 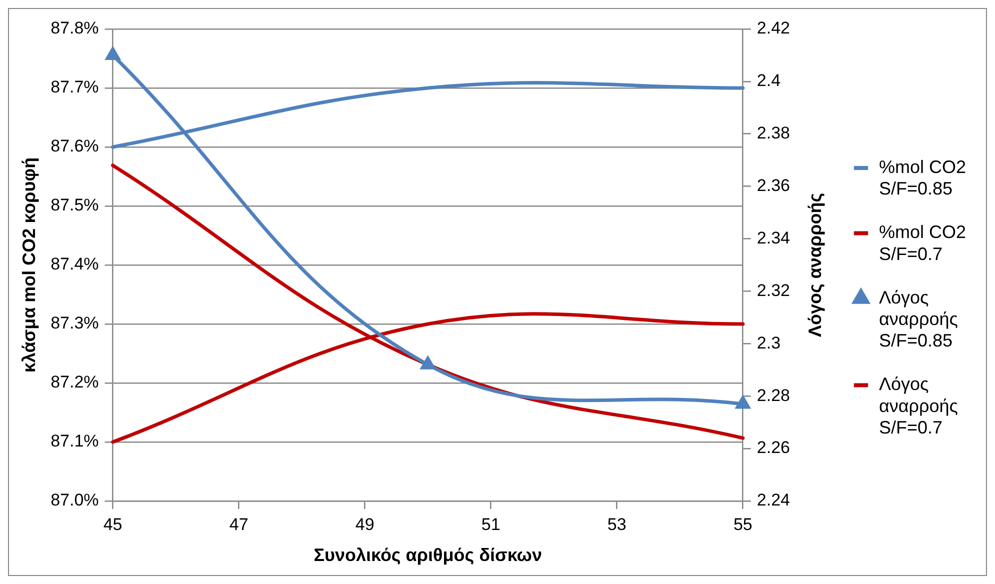 I want to click on y-tick-label: 87.6%, so click(x=74, y=146).